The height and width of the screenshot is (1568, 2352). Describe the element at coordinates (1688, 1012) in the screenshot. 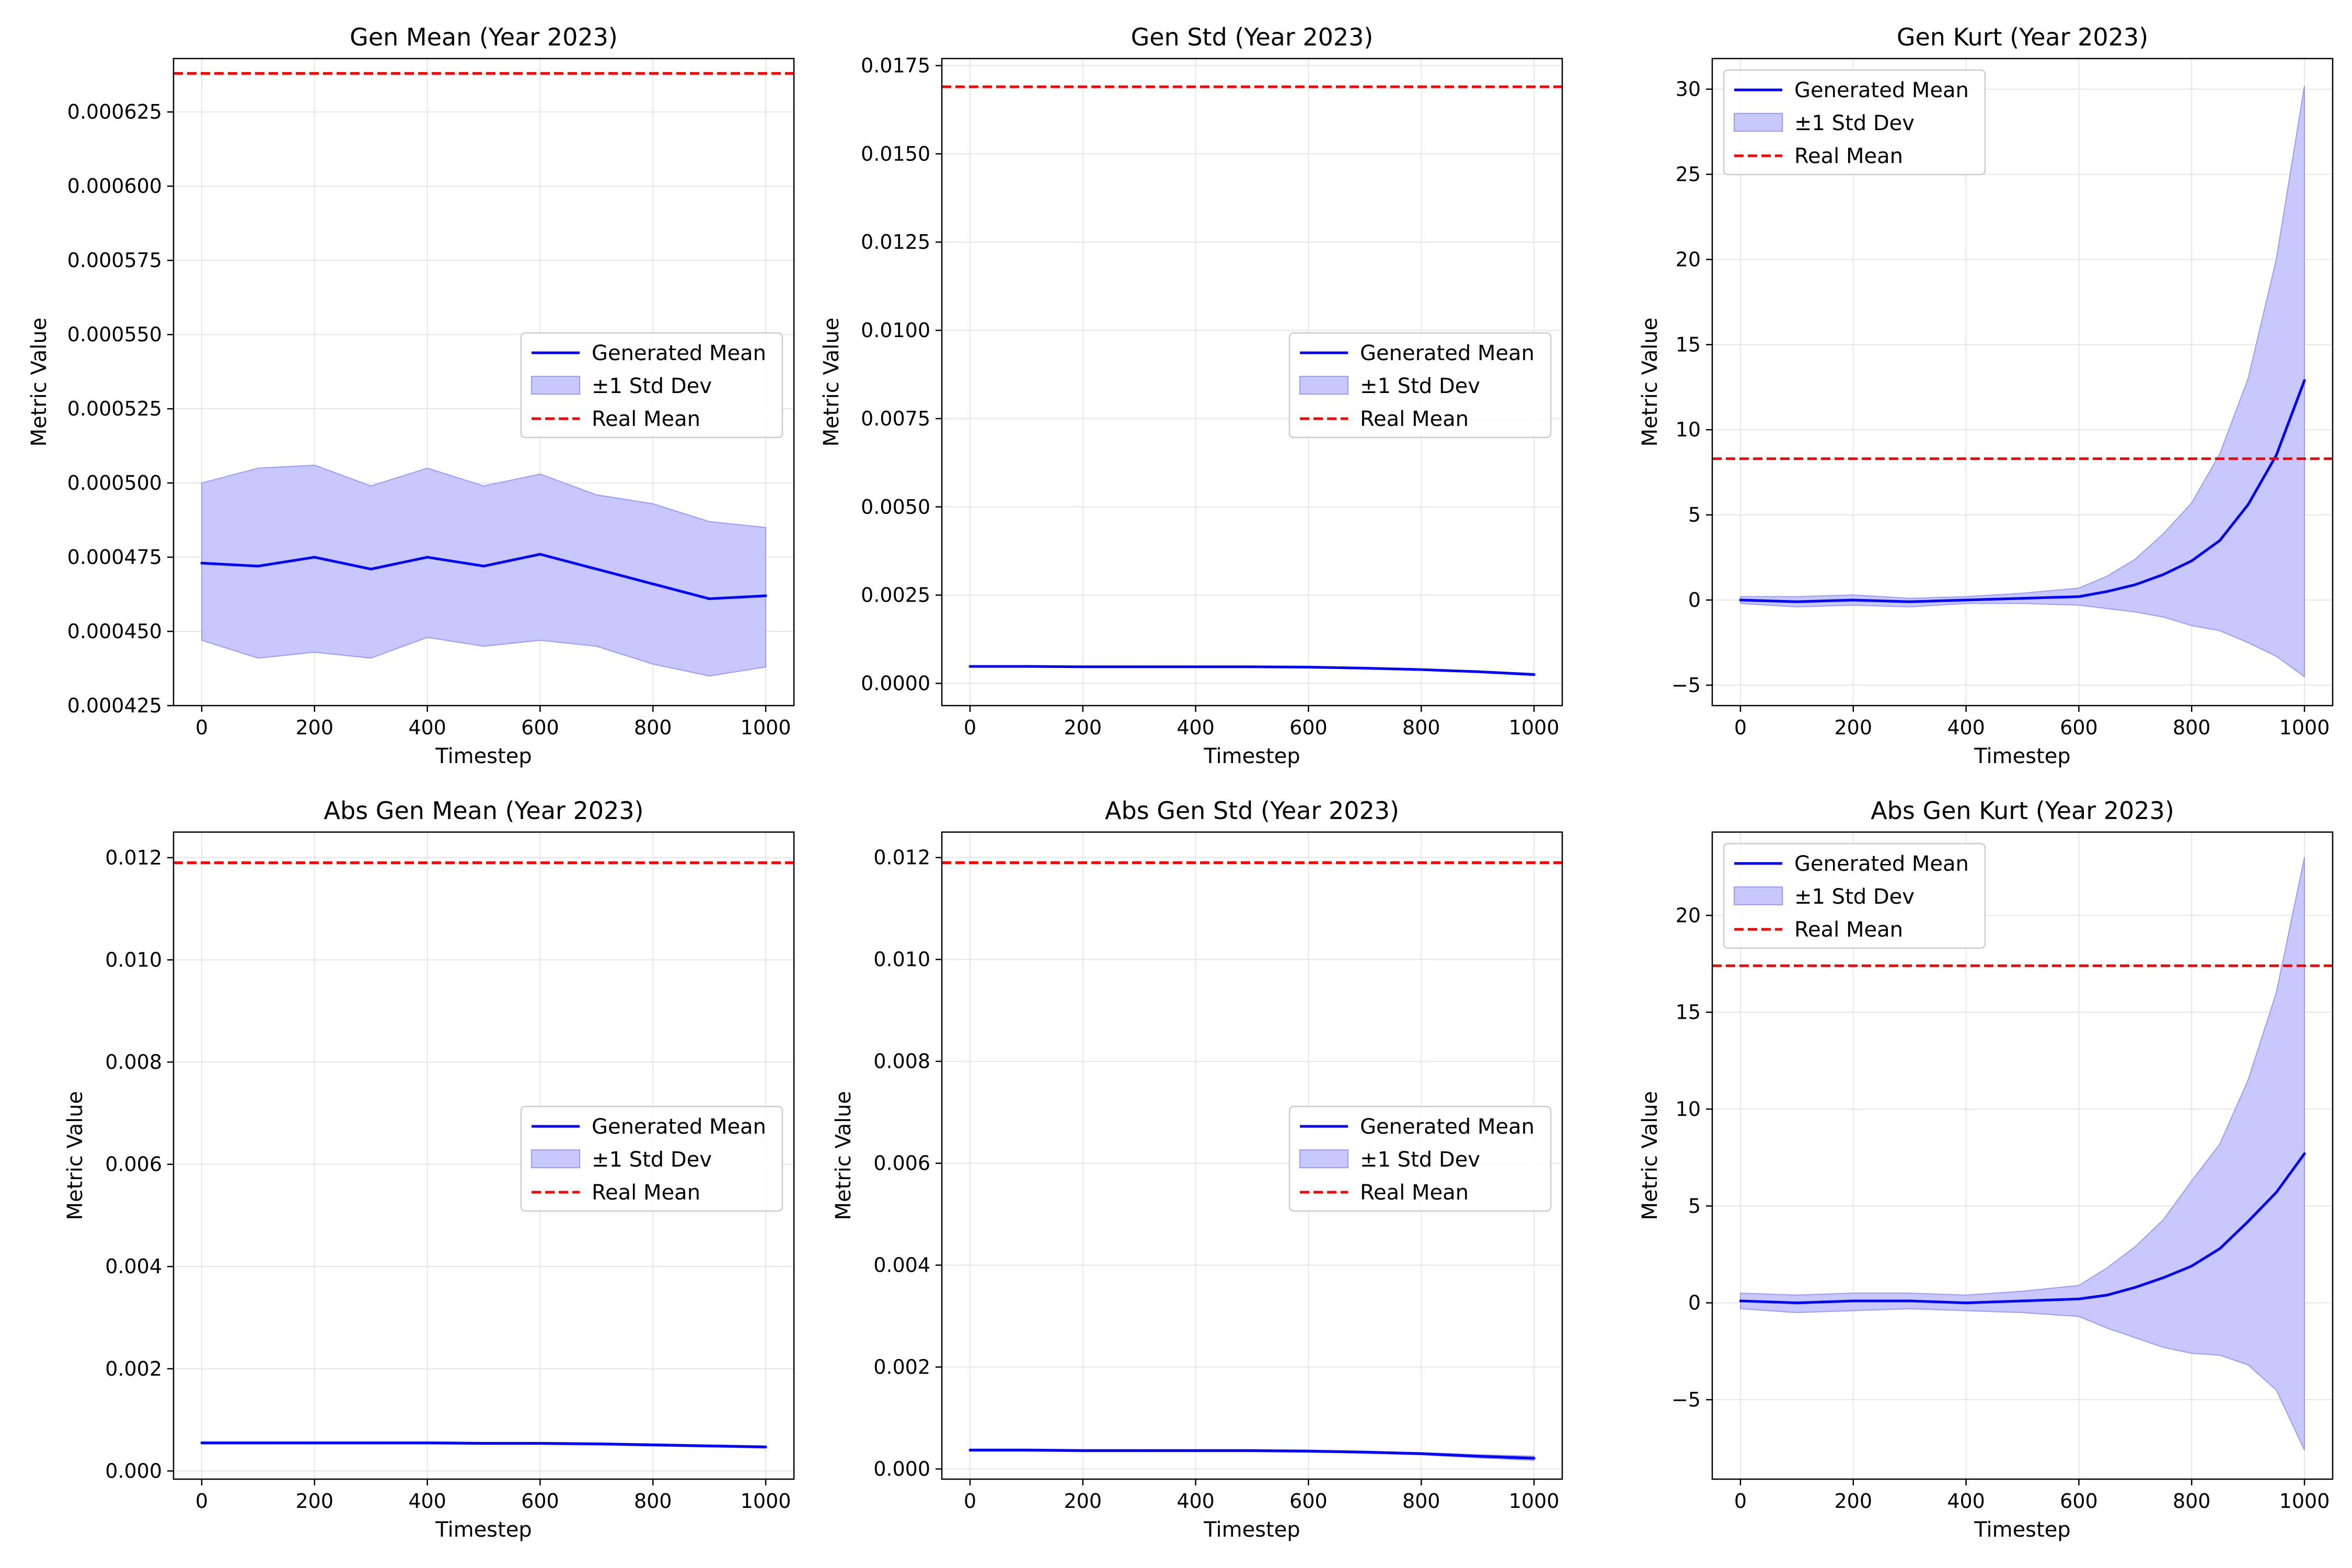

I see `y-tick-label: 15` at that location.